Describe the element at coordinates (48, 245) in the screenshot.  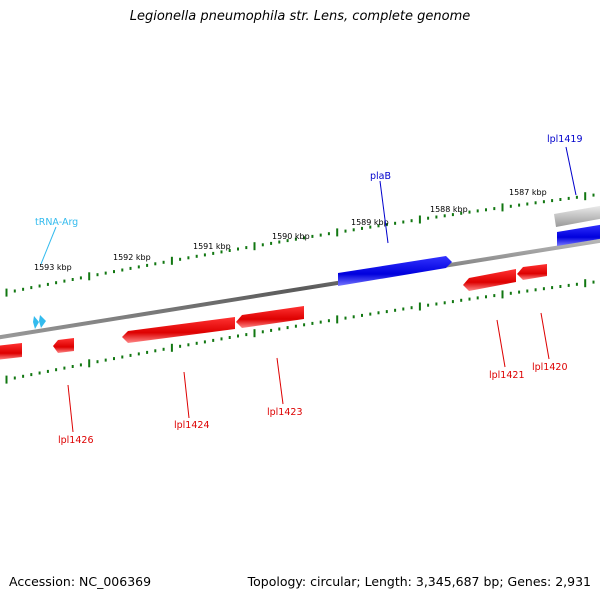
I see `leader-trna-arg` at that location.